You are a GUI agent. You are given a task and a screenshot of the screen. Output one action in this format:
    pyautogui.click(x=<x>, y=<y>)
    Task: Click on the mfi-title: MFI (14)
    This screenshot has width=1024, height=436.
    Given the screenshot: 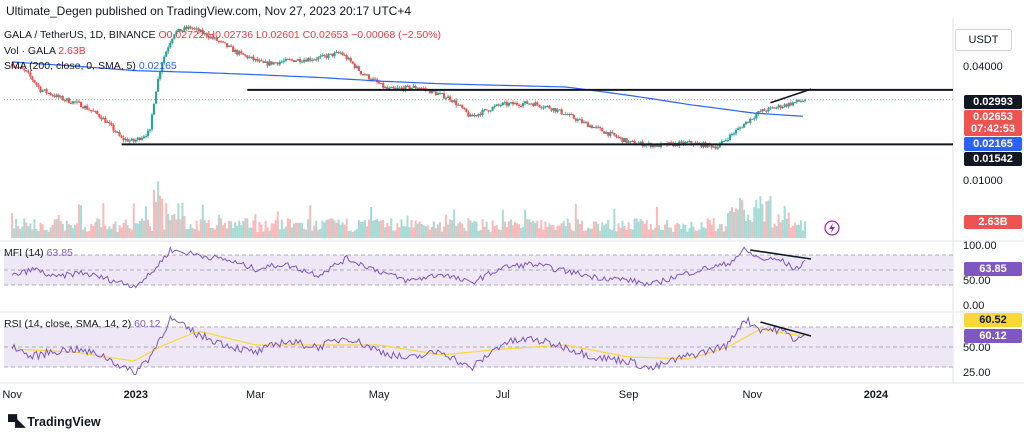 What is the action you would take?
    pyautogui.click(x=24, y=253)
    